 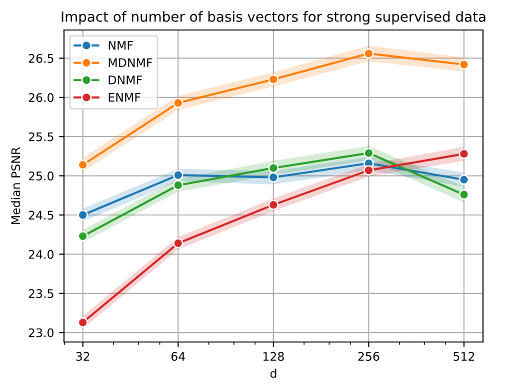 I want to click on y-tick-label: 25.0, so click(x=41, y=176).